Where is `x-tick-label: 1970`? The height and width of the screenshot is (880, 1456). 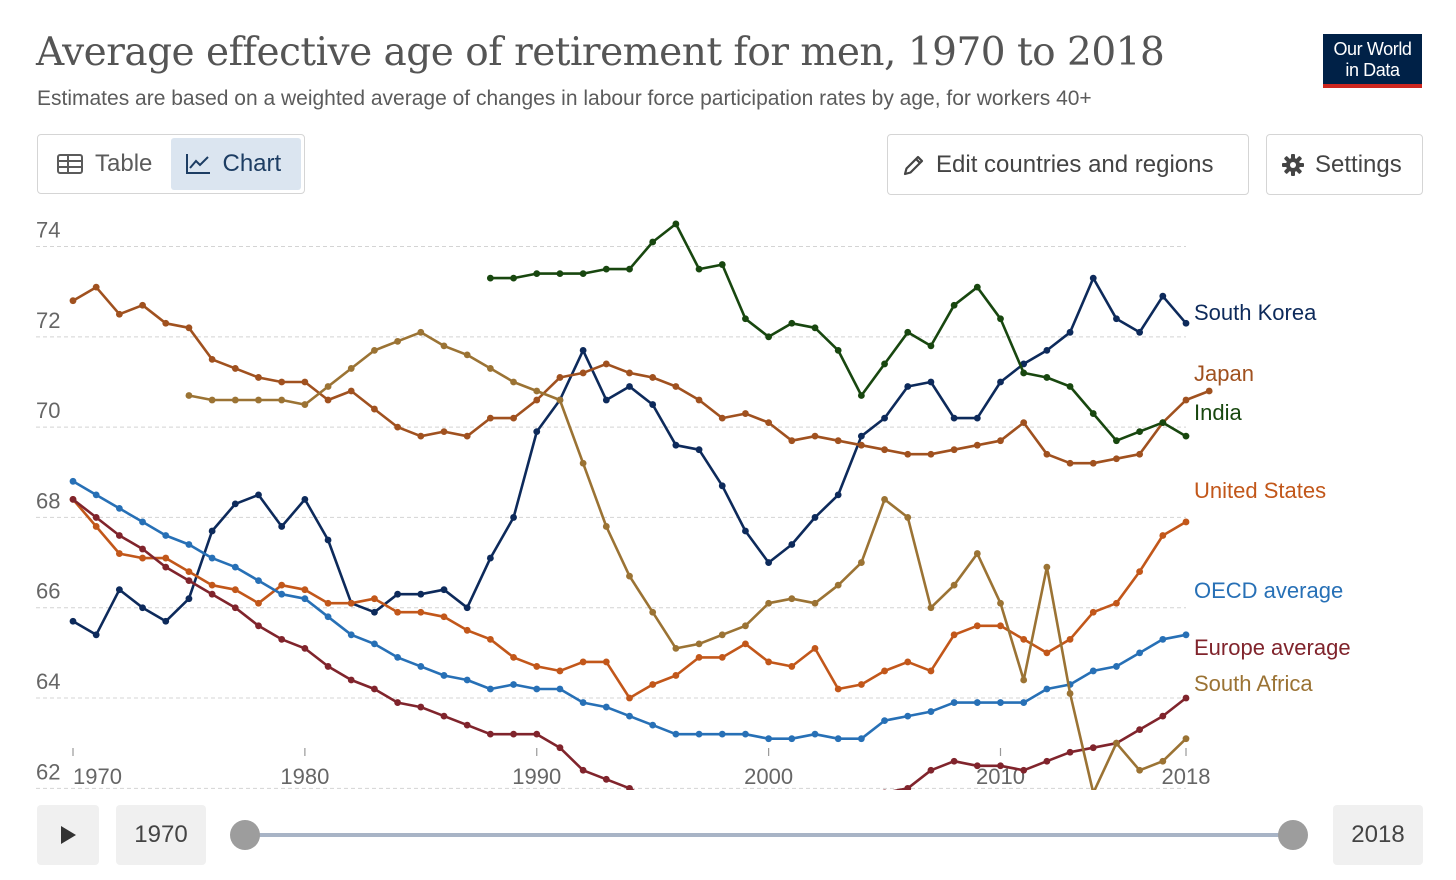 x-tick-label: 1970 is located at coordinates (97, 776).